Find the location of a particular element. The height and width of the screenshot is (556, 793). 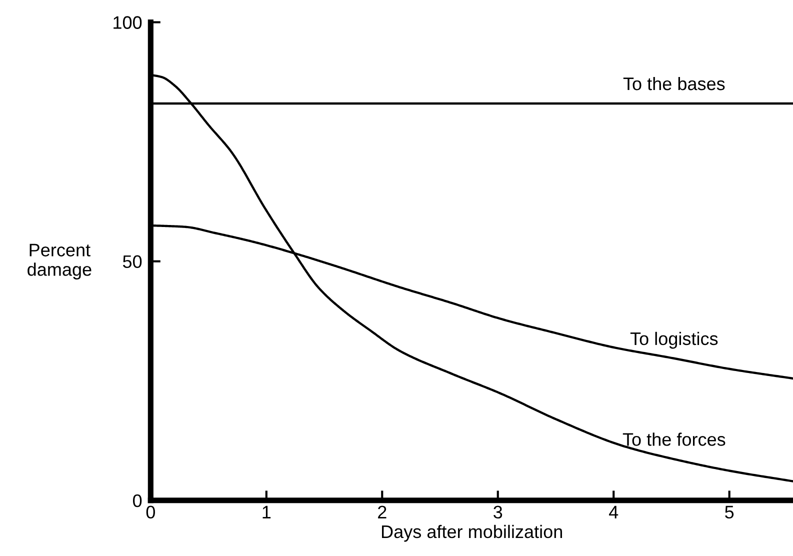

series-label: To the bases is located at coordinates (674, 83).